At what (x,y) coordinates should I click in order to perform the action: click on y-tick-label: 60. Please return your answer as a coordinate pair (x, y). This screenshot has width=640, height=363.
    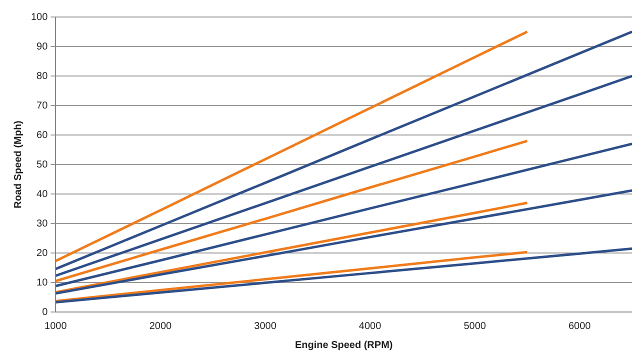
    Looking at the image, I should click on (42, 135).